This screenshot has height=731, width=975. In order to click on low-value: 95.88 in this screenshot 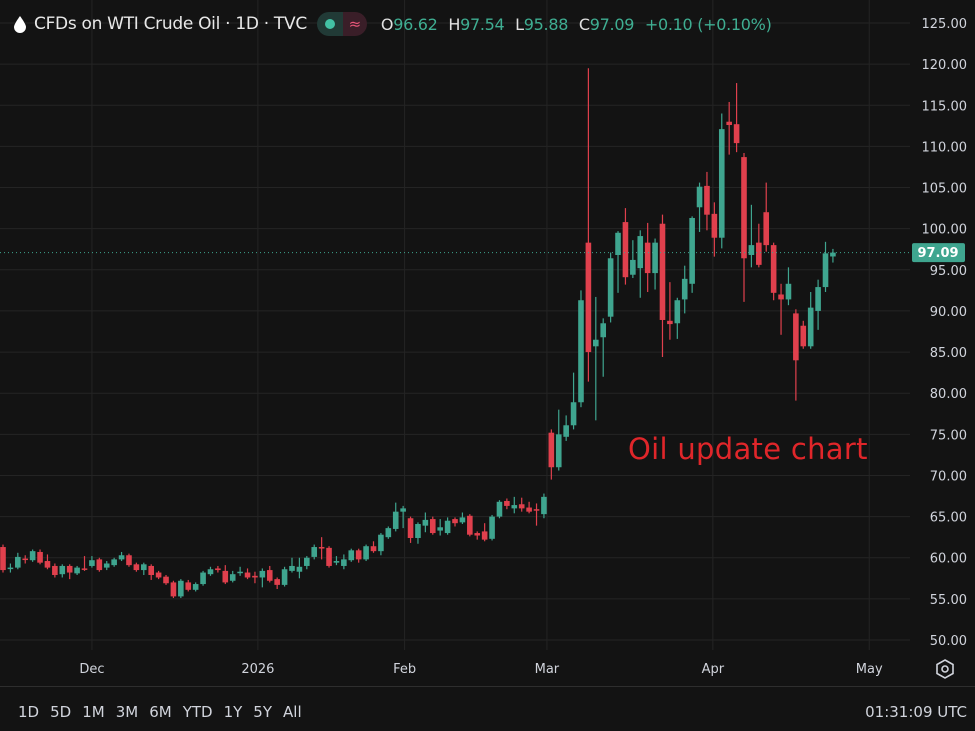, I will do `click(546, 24)`.